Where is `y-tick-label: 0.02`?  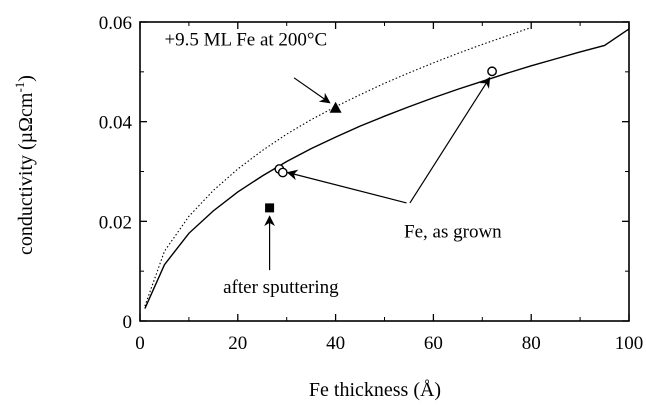
y-tick-label: 0.02 is located at coordinates (115, 222).